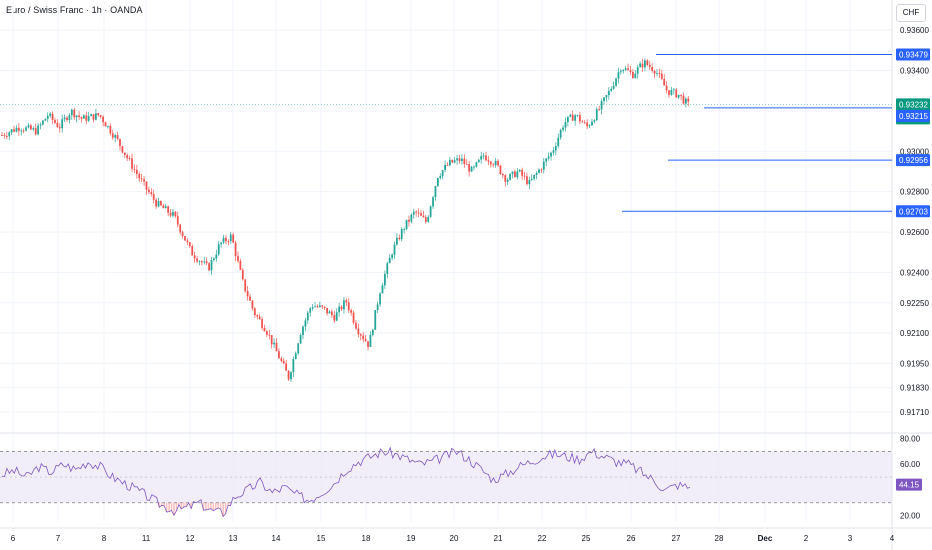 Image resolution: width=932 pixels, height=550 pixels. I want to click on time-axis-label: 21, so click(498, 538).